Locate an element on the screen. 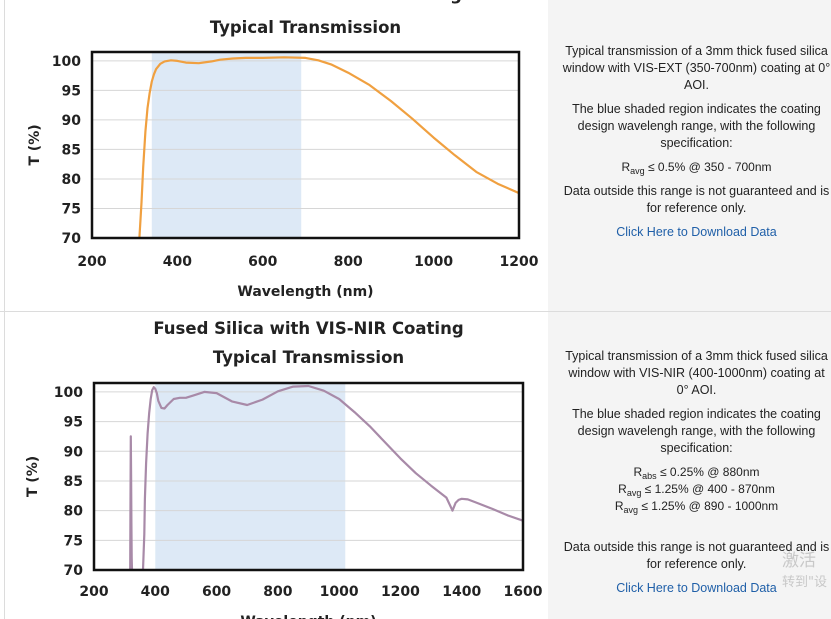 Image resolution: width=831 pixels, height=619 pixels. spec-text: ≤ 0.25% @ 880nm is located at coordinates (708, 472).